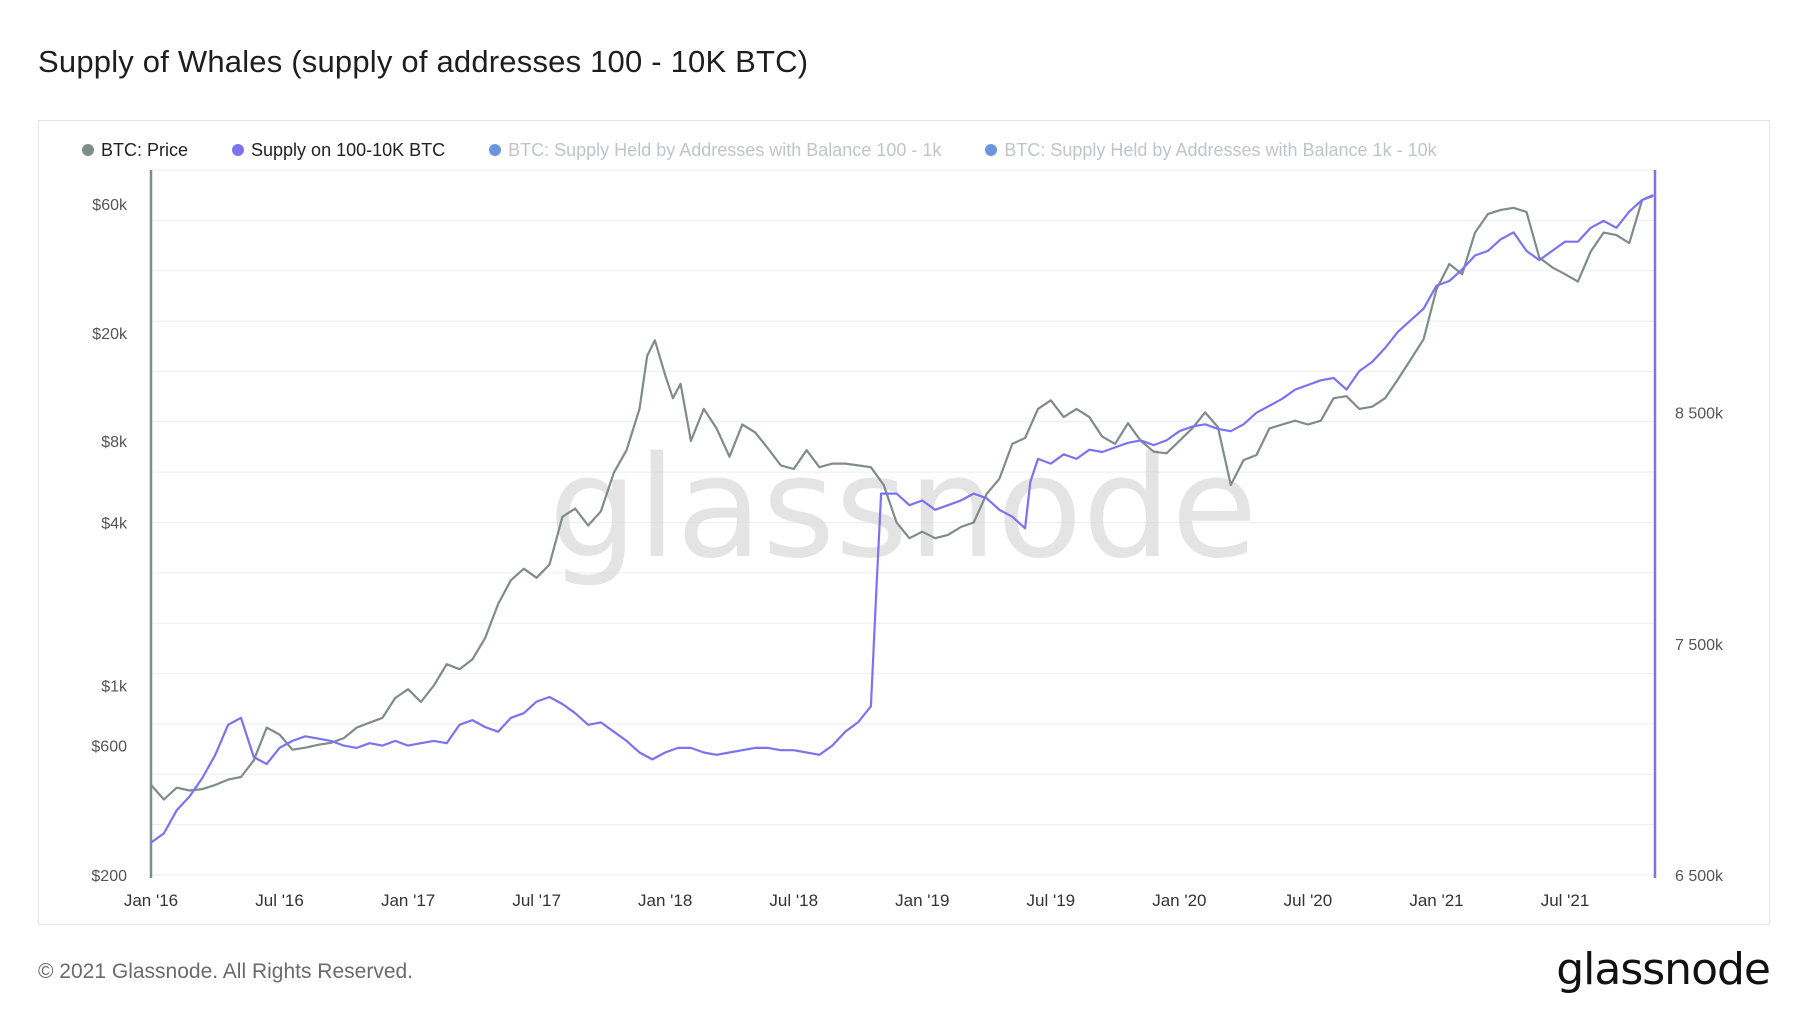 Image resolution: width=1800 pixels, height=1013 pixels. What do you see at coordinates (665, 900) in the screenshot?
I see `x-tick-label: Jan '18` at bounding box center [665, 900].